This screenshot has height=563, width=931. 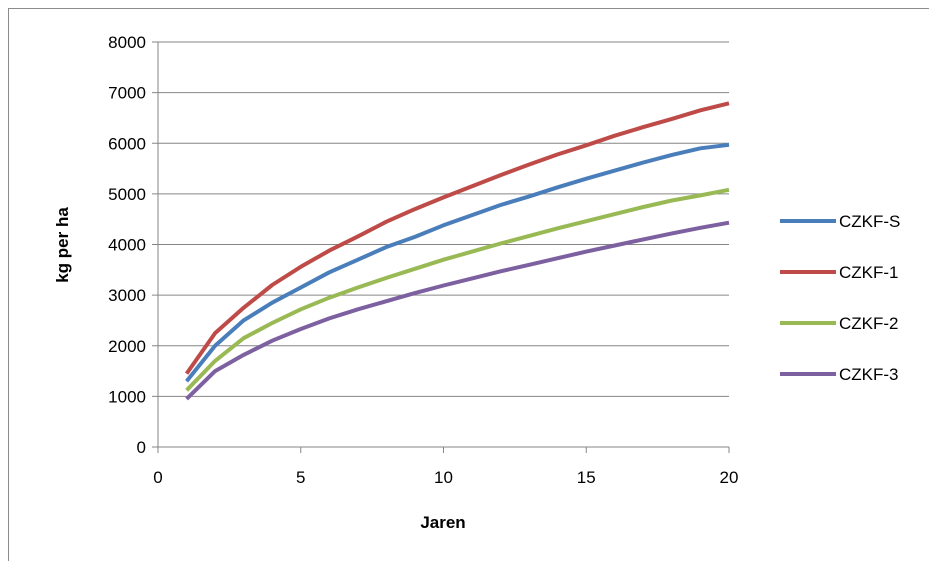 I want to click on y-tick-label: 1000, so click(x=127, y=396).